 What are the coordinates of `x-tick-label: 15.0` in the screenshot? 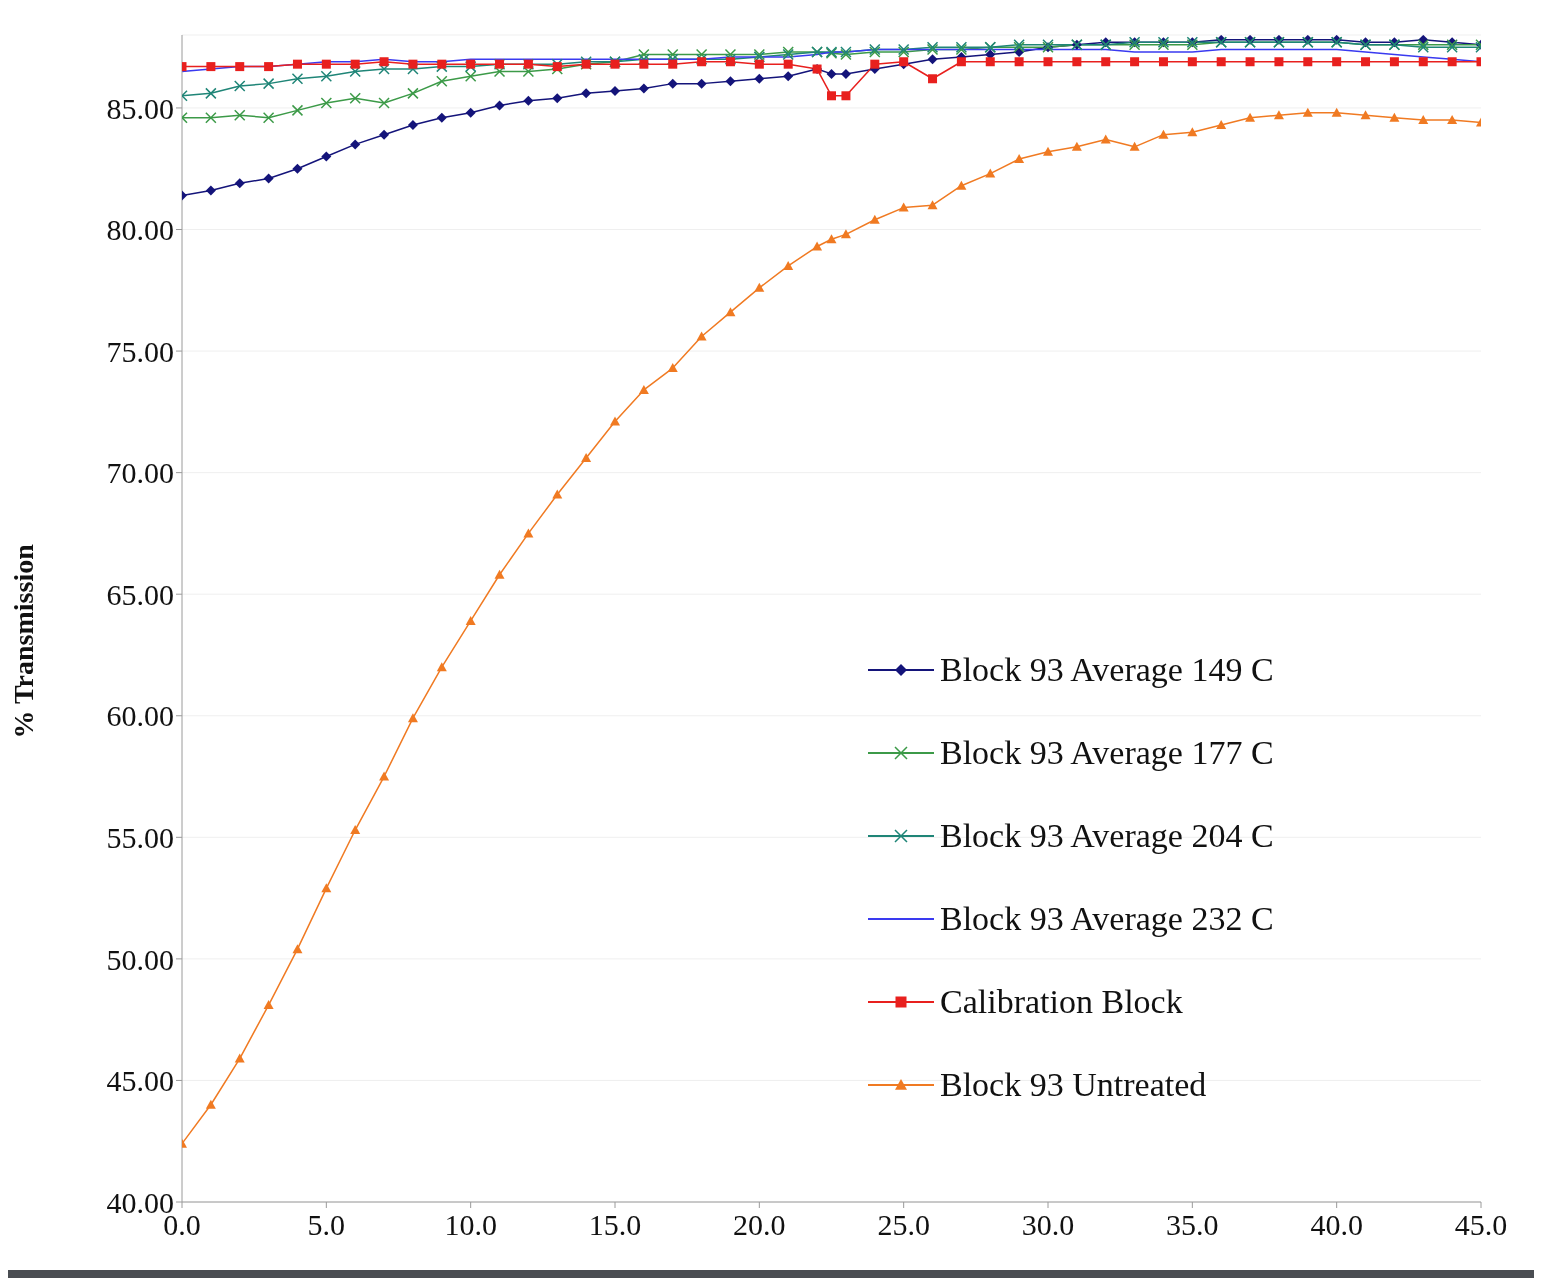 It's located at (615, 1225).